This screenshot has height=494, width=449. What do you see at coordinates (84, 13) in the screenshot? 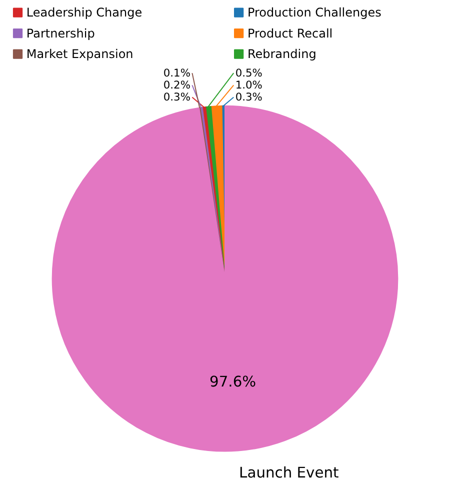
I see `legend-label: Leadership Change` at bounding box center [84, 13].